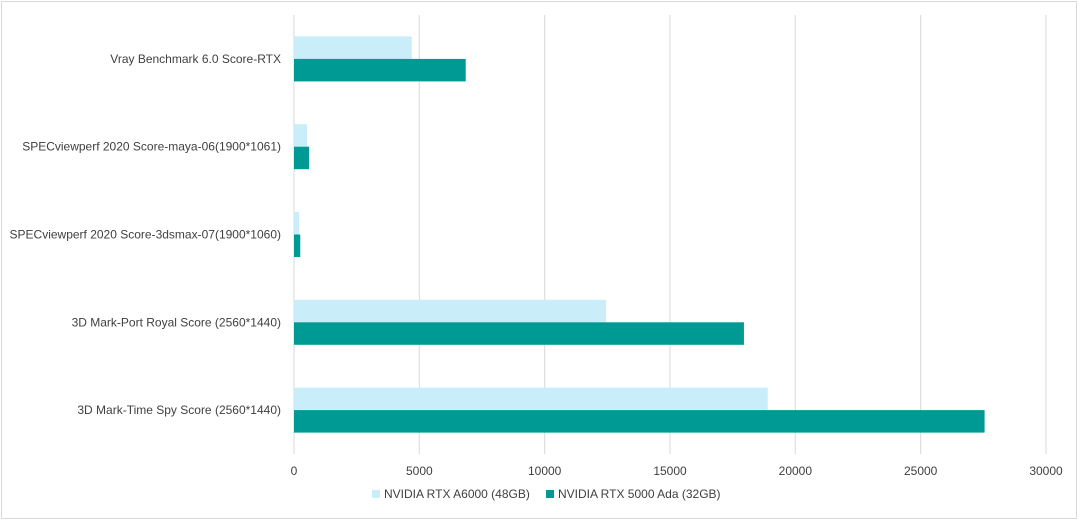  Describe the element at coordinates (195, 59) in the screenshot. I see `category-label: Vray Benchmark 6.0 Score-RTX` at that location.